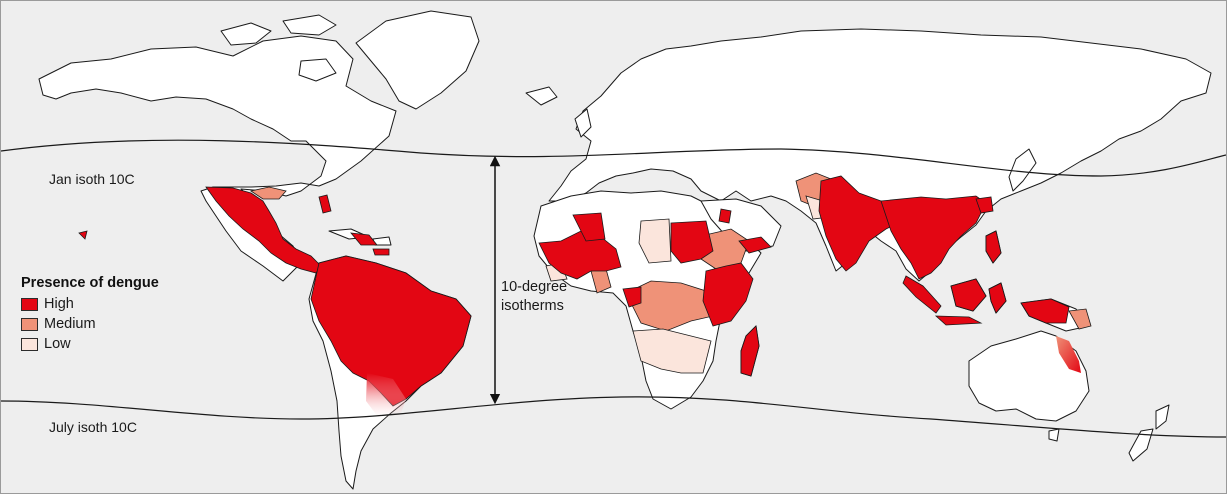 This screenshot has width=1227, height=494. What do you see at coordinates (750, 351) in the screenshot?
I see `high-madagascar` at bounding box center [750, 351].